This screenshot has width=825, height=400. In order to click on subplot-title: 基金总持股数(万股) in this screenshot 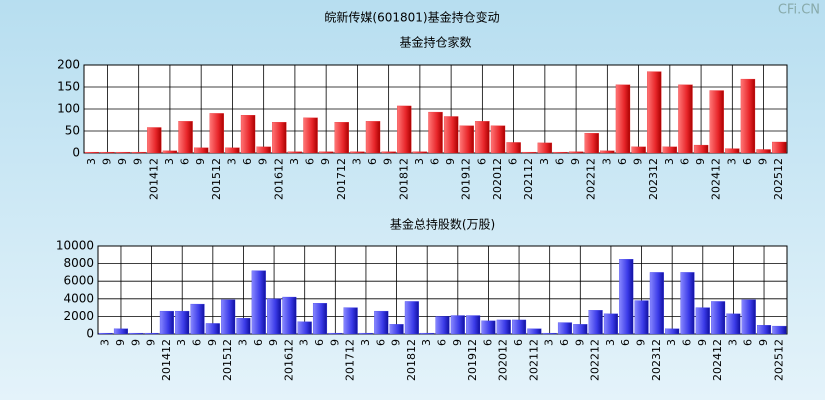, I will do `click(442, 224)`.